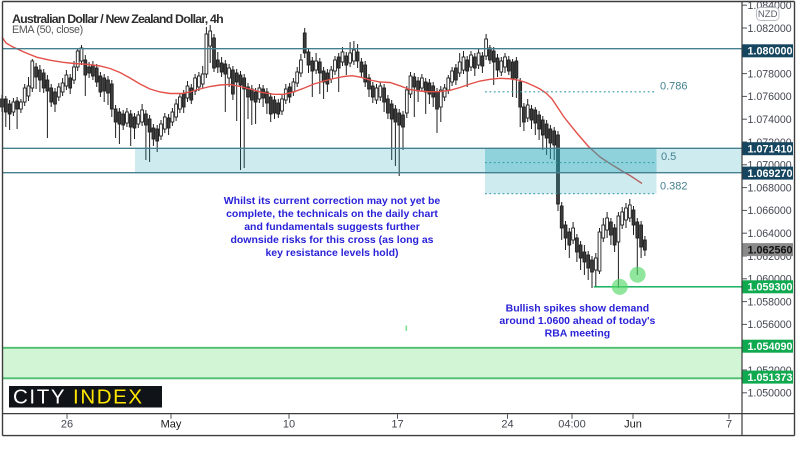  What do you see at coordinates (770, 325) in the screenshot?
I see `svg-text: 1.056000` at bounding box center [770, 325].